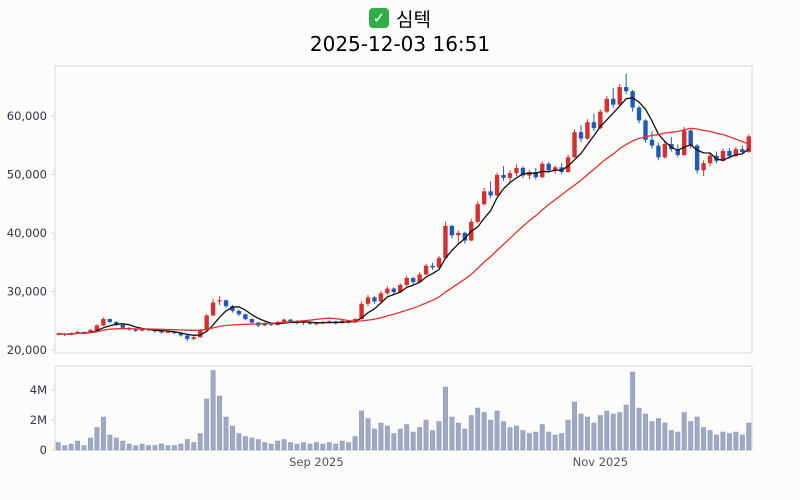  I want to click on chart-title-line: ✓ 심텍, so click(400, 18).